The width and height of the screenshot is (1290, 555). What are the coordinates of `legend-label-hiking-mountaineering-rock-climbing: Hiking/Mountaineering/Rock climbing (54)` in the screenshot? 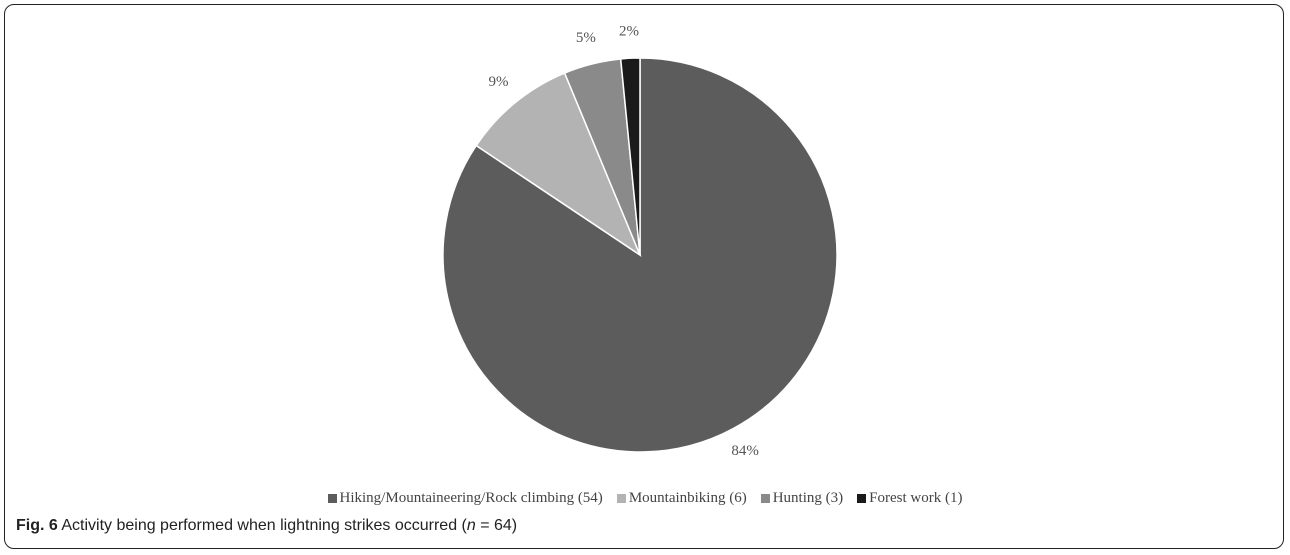 It's located at (471, 497).